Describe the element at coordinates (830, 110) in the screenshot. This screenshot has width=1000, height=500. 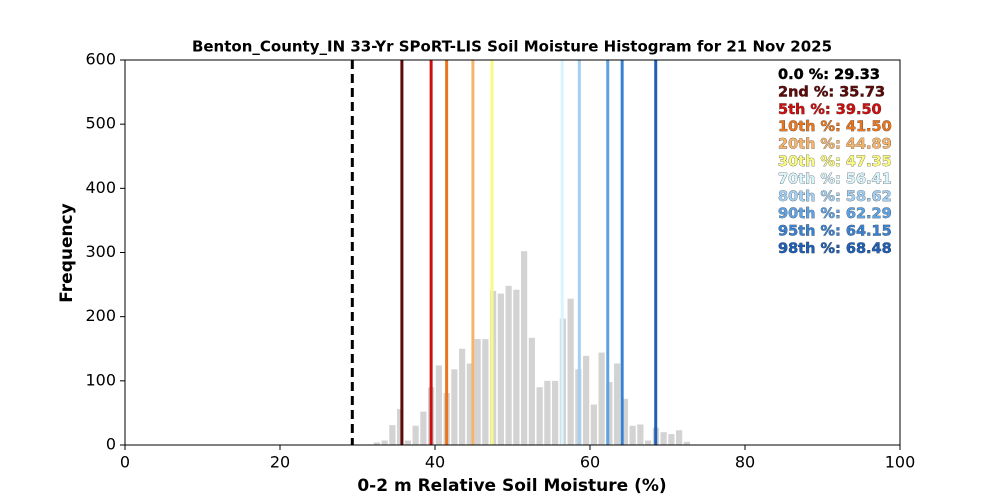
I see `legend-entry: 5th %: 39.50` at that location.